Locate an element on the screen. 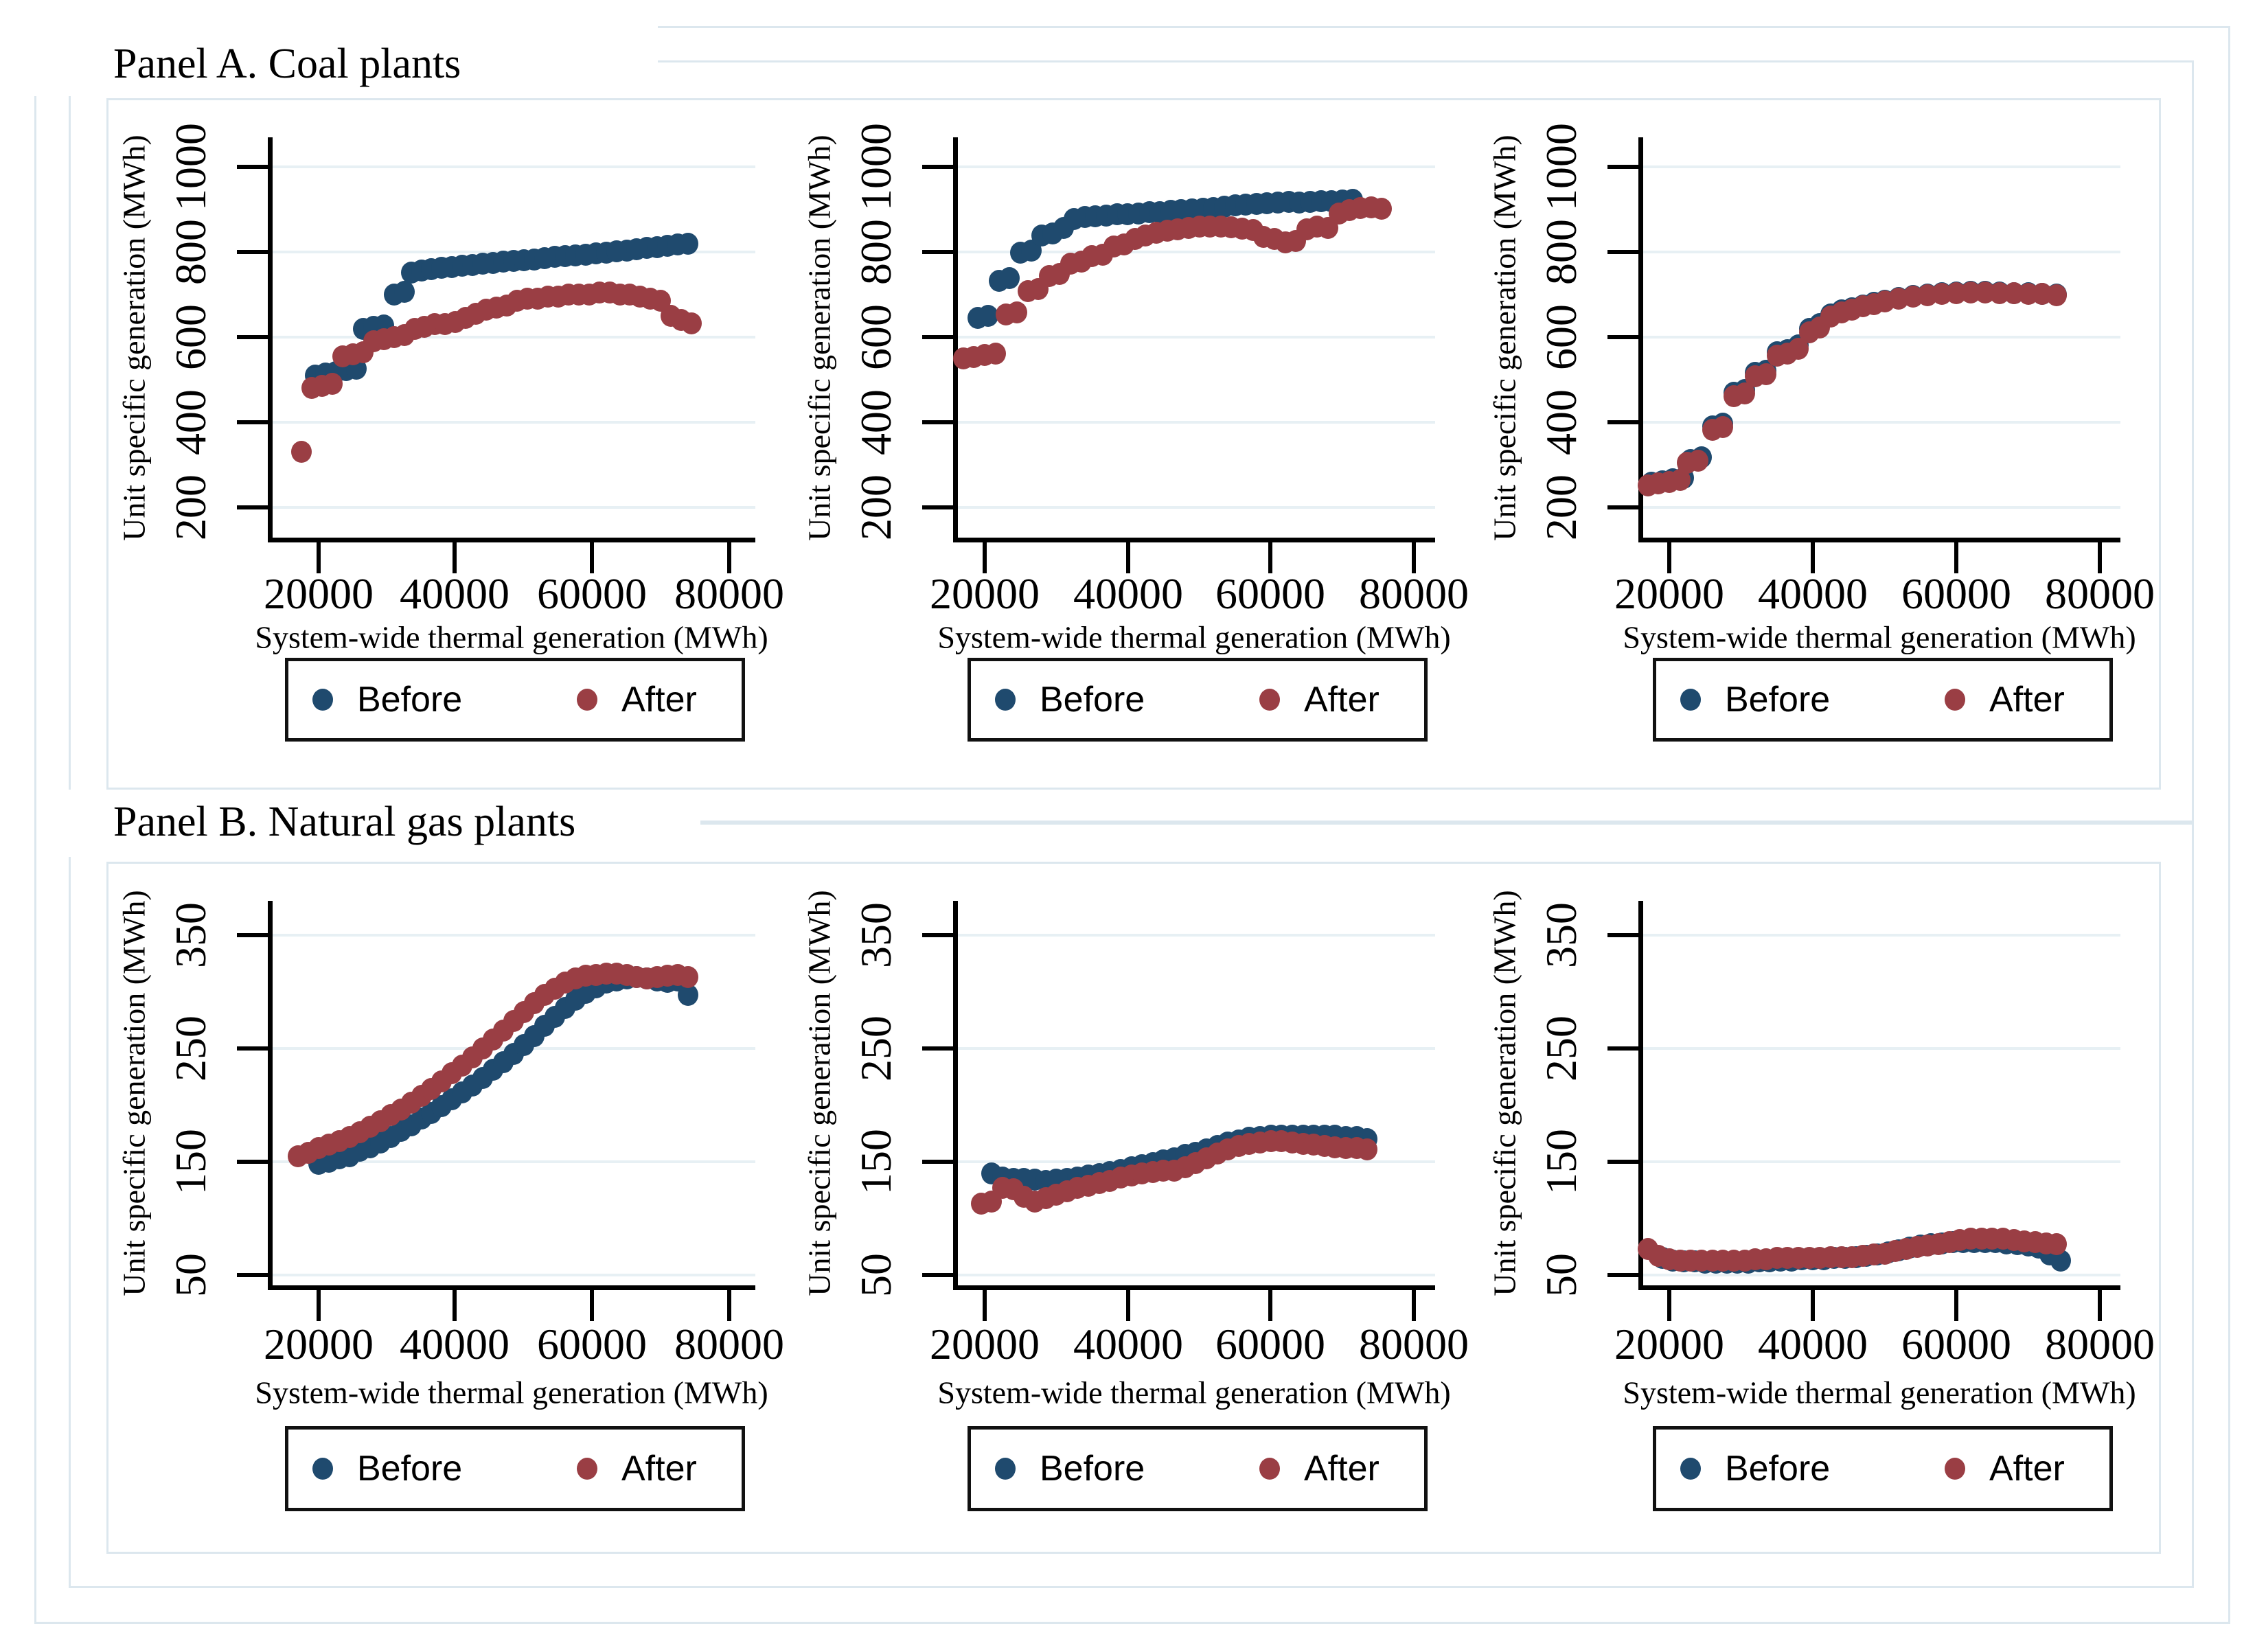 The width and height of the screenshot is (2255, 1652). plot-a1-xticklabel-60000: 60000 is located at coordinates (592, 594).